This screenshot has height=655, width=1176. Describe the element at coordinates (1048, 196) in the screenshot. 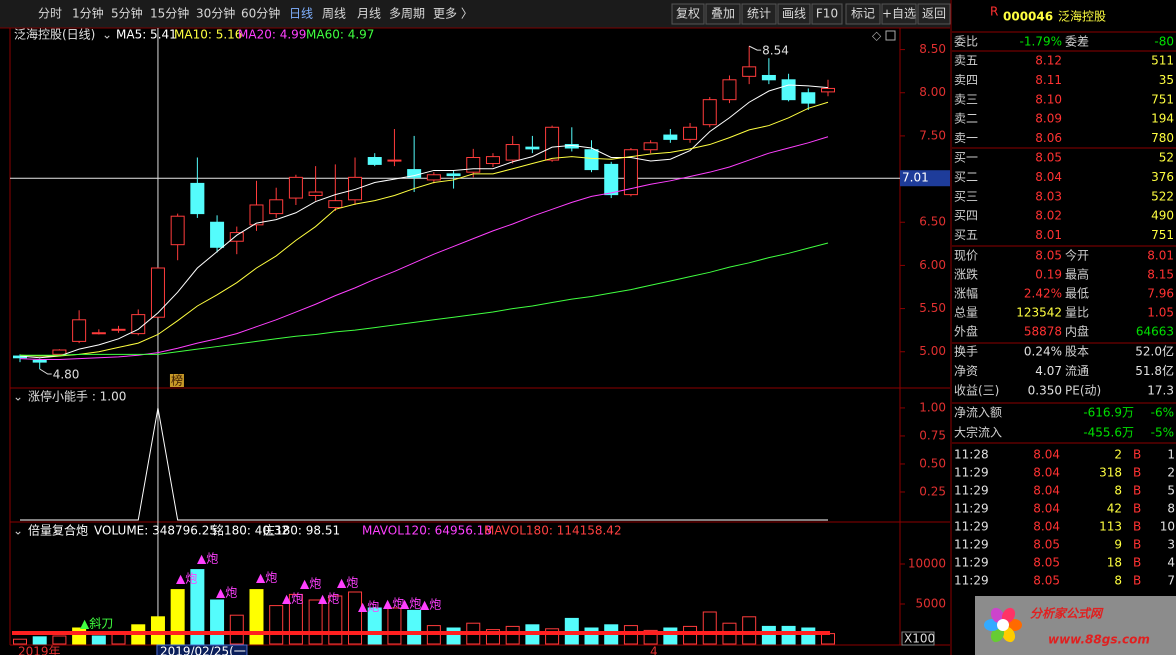

I see `depth-price: 8.03` at that location.